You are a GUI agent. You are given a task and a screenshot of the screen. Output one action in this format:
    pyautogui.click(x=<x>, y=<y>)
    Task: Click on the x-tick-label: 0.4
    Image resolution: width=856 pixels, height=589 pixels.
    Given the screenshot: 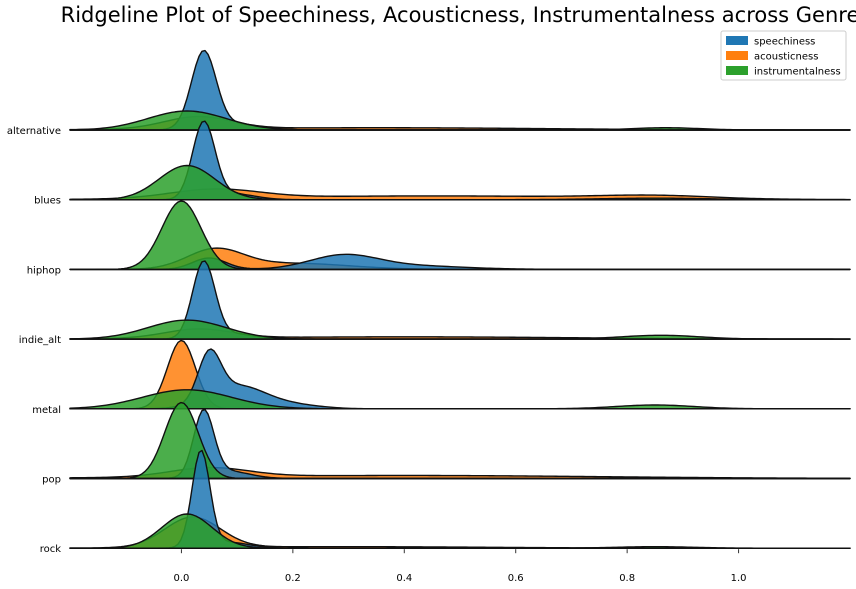 What is the action you would take?
    pyautogui.click(x=404, y=578)
    